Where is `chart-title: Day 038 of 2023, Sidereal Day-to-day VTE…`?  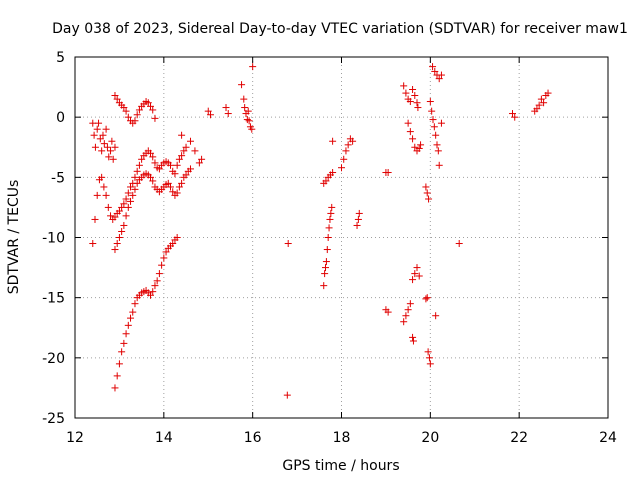 chart-title: Day 038 of 2023, Sidereal Day-to-day VTE… is located at coordinates (340, 29).